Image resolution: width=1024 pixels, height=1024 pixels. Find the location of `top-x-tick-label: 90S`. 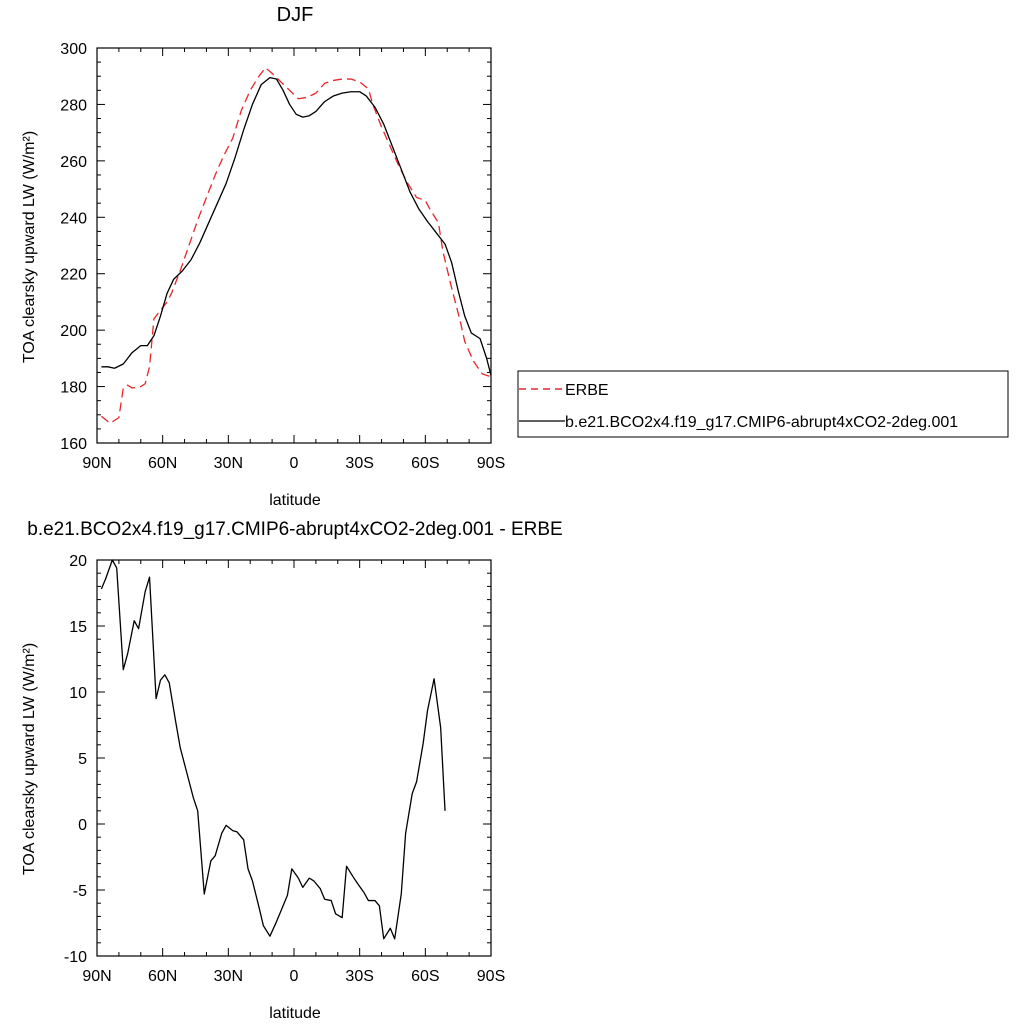

top-x-tick-label: 90S is located at coordinates (491, 463).